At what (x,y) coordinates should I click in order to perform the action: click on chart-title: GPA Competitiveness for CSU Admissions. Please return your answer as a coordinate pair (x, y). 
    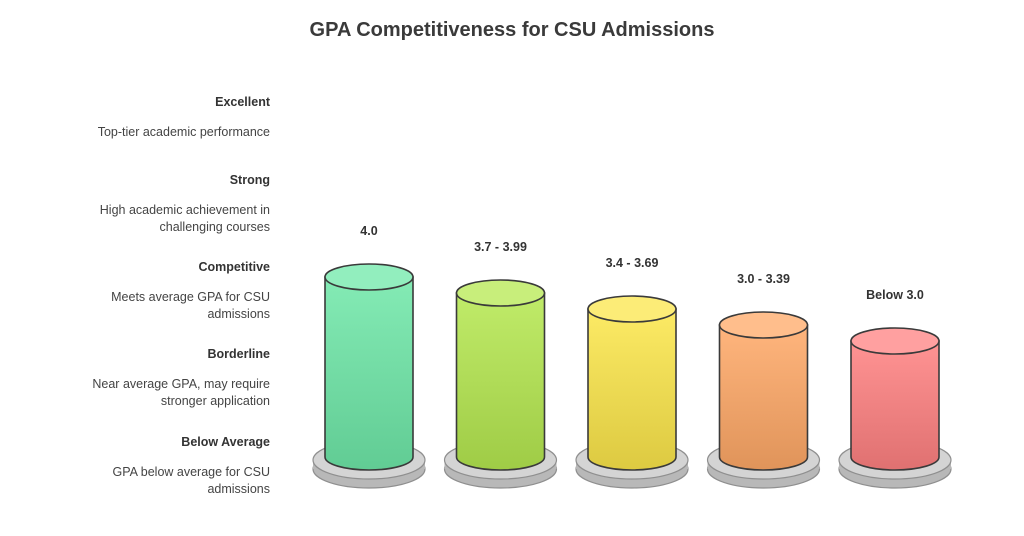
    Looking at the image, I should click on (512, 30).